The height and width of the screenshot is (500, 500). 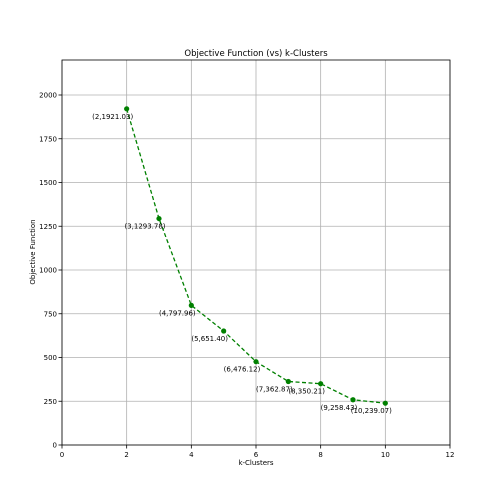 What do you see at coordinates (256, 54) in the screenshot?
I see `chart-title: Objective Function (vs) k-Clusters` at bounding box center [256, 54].